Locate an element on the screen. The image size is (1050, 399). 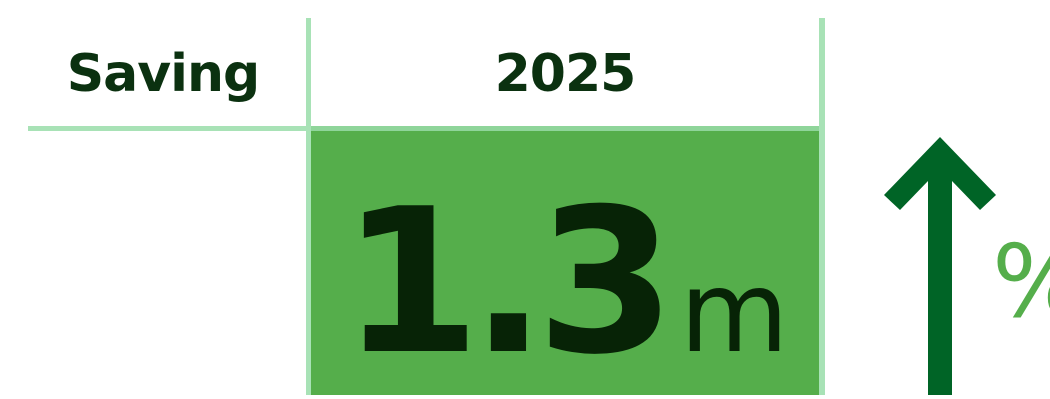
percent-label: % is located at coordinates (1021, 282).